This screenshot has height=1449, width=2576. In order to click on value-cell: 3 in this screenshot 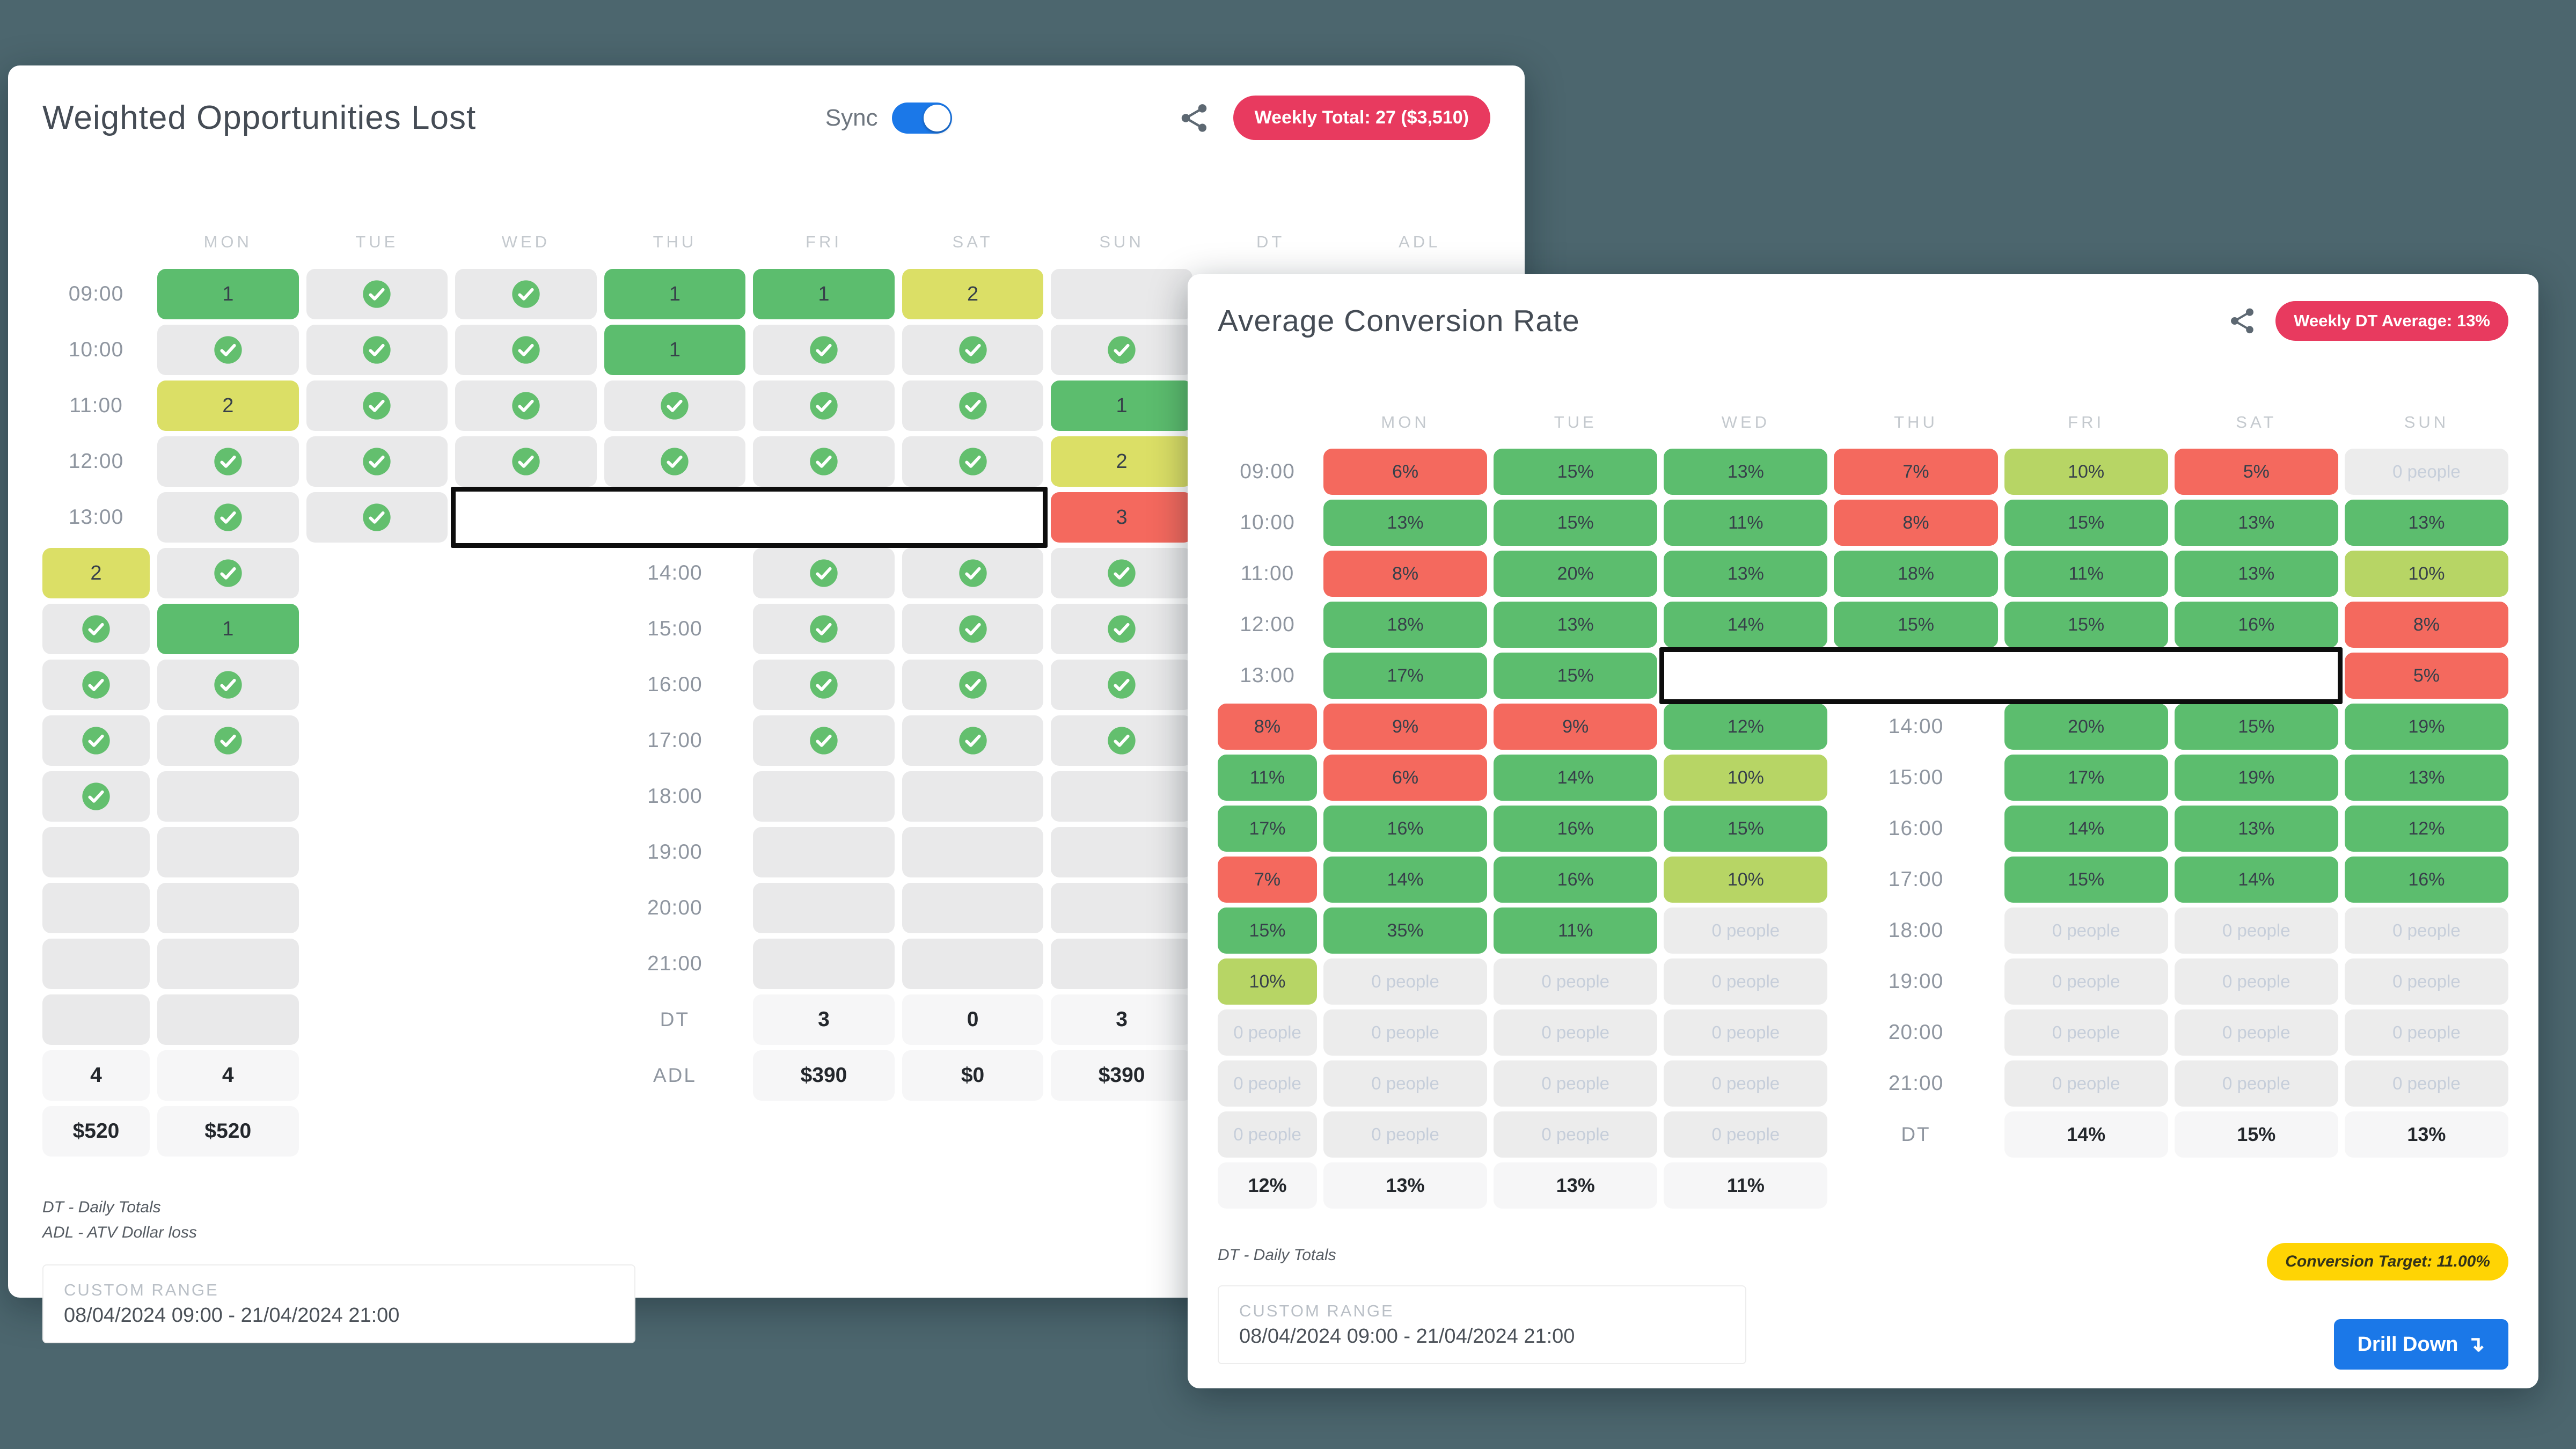, I will do `click(1121, 517)`.